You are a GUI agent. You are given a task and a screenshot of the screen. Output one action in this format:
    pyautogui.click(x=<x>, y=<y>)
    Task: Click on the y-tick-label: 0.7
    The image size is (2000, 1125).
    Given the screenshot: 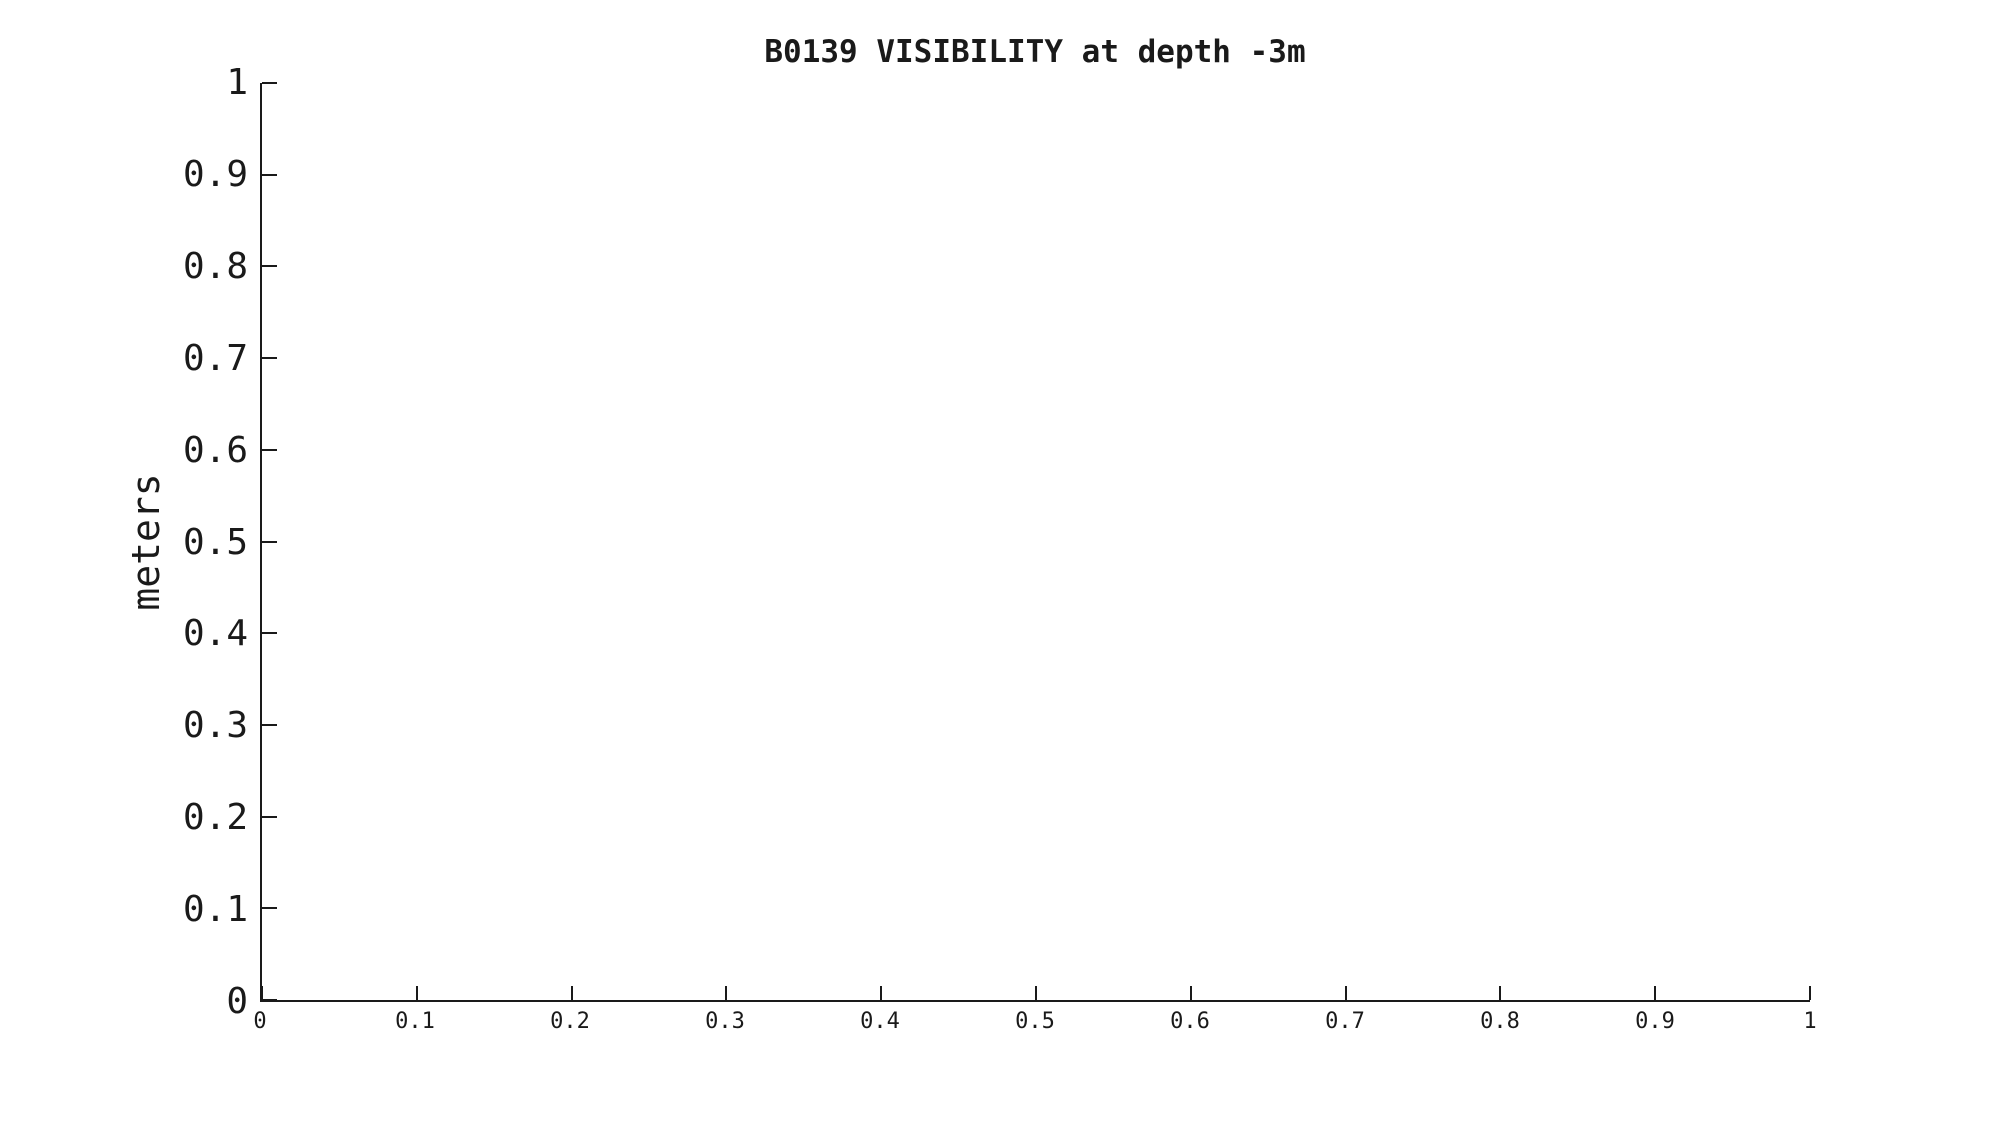 What is the action you would take?
    pyautogui.click(x=215, y=358)
    